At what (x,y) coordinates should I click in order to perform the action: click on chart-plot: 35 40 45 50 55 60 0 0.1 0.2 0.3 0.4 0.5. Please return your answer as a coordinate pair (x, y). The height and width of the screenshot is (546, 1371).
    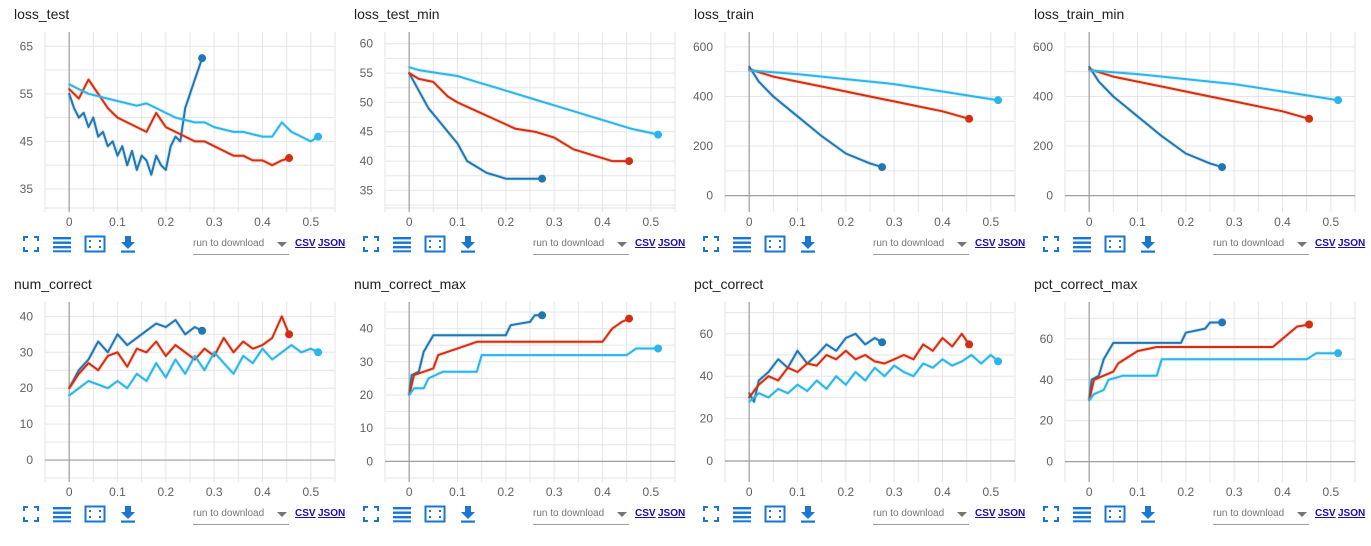
    Looking at the image, I should click on (510, 129).